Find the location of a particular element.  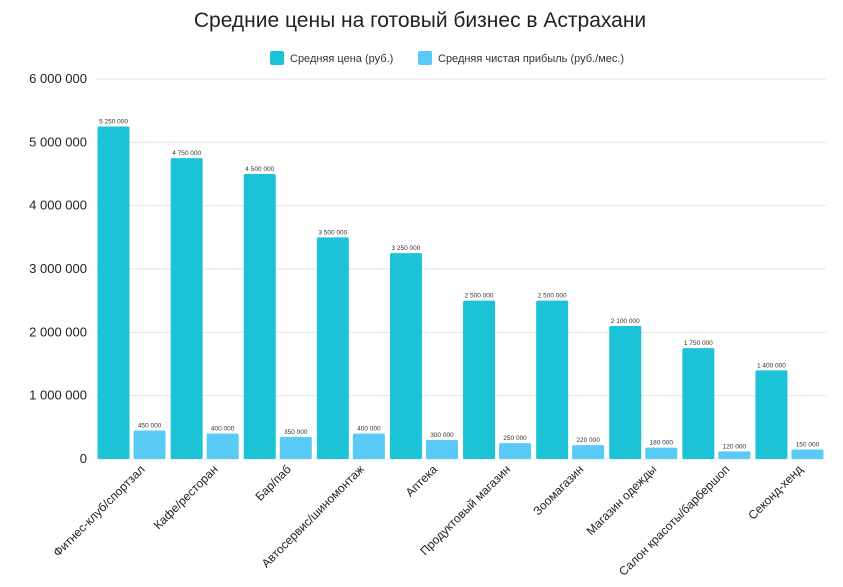

y-tick-label: 4 000 000 is located at coordinates (58, 205).